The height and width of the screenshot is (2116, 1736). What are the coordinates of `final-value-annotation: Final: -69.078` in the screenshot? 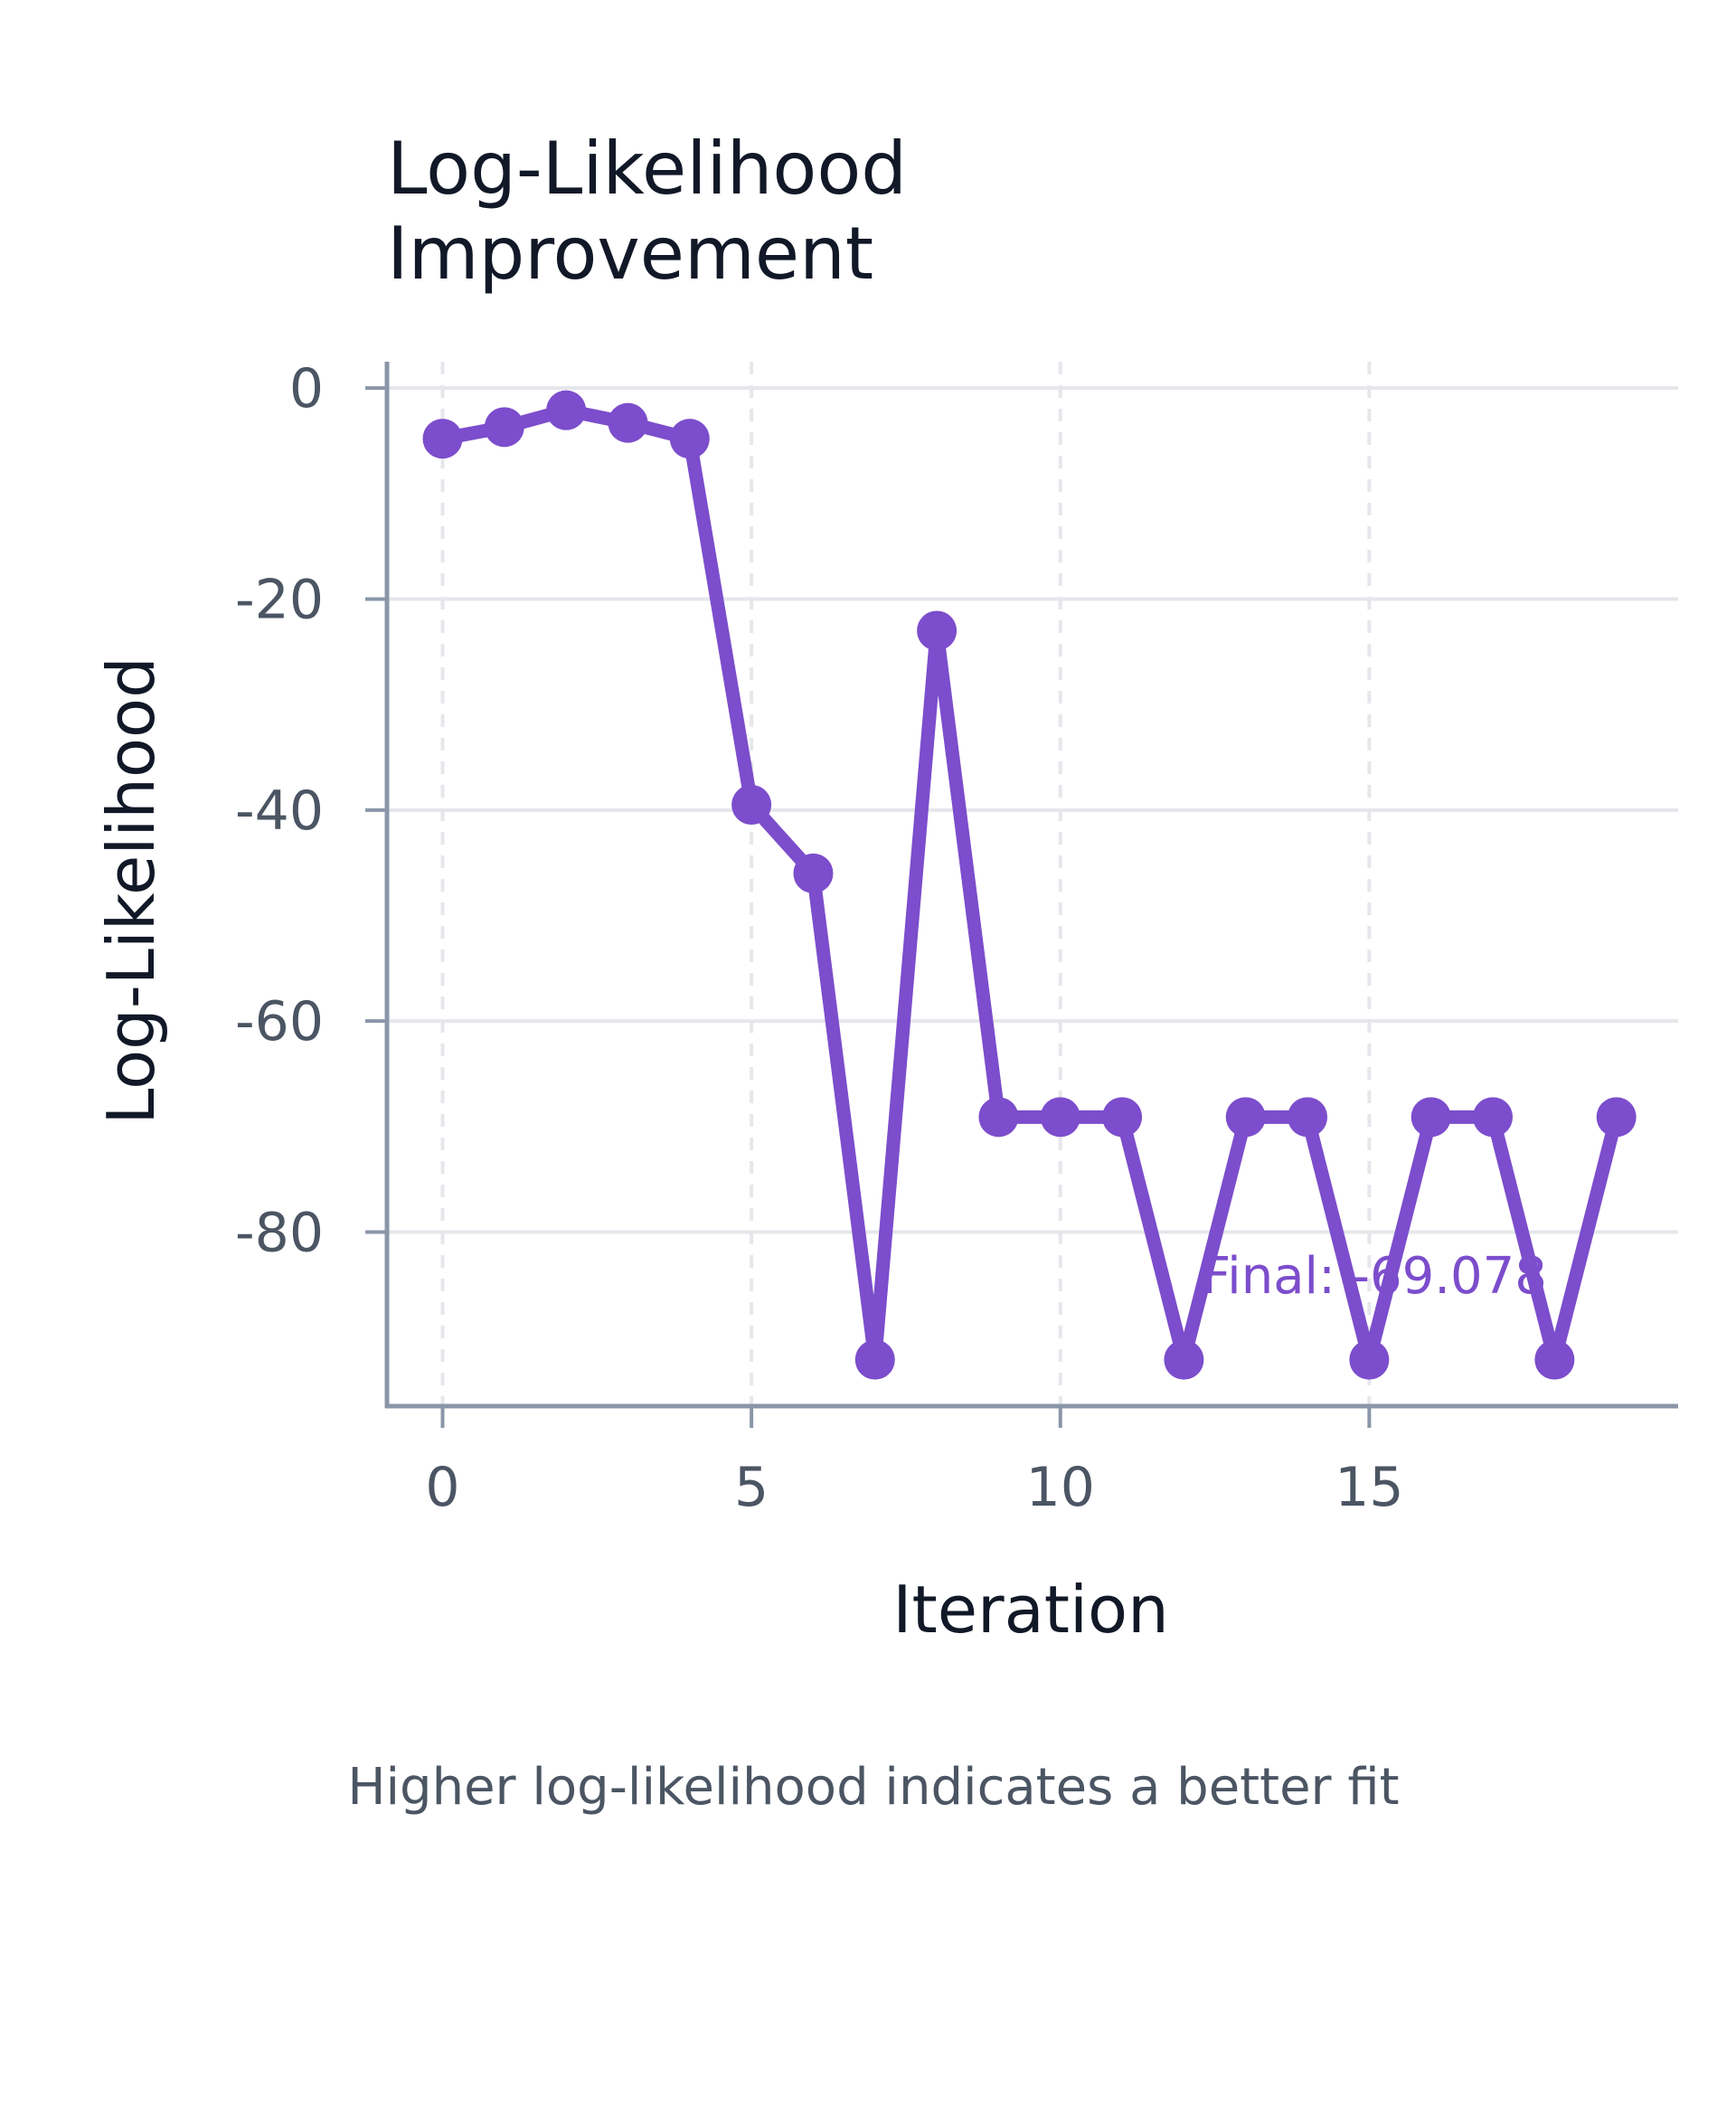 It's located at (1375, 1276).